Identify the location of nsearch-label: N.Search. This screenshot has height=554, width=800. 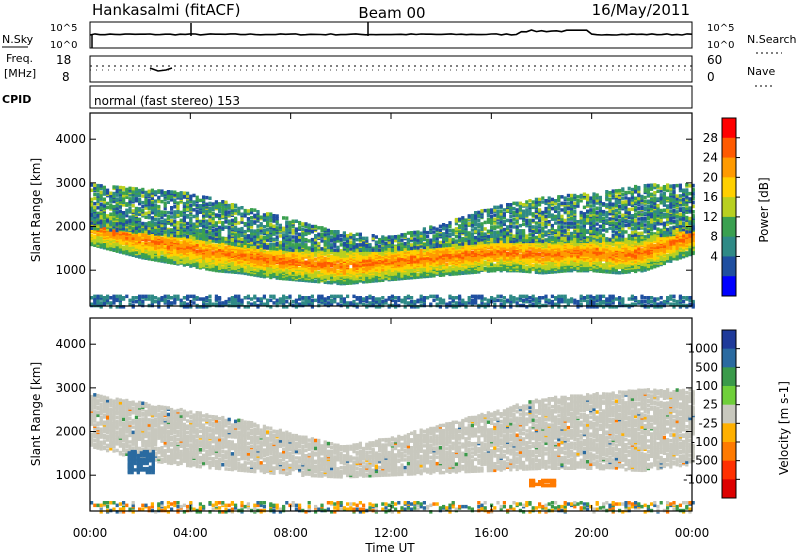
(772, 39).